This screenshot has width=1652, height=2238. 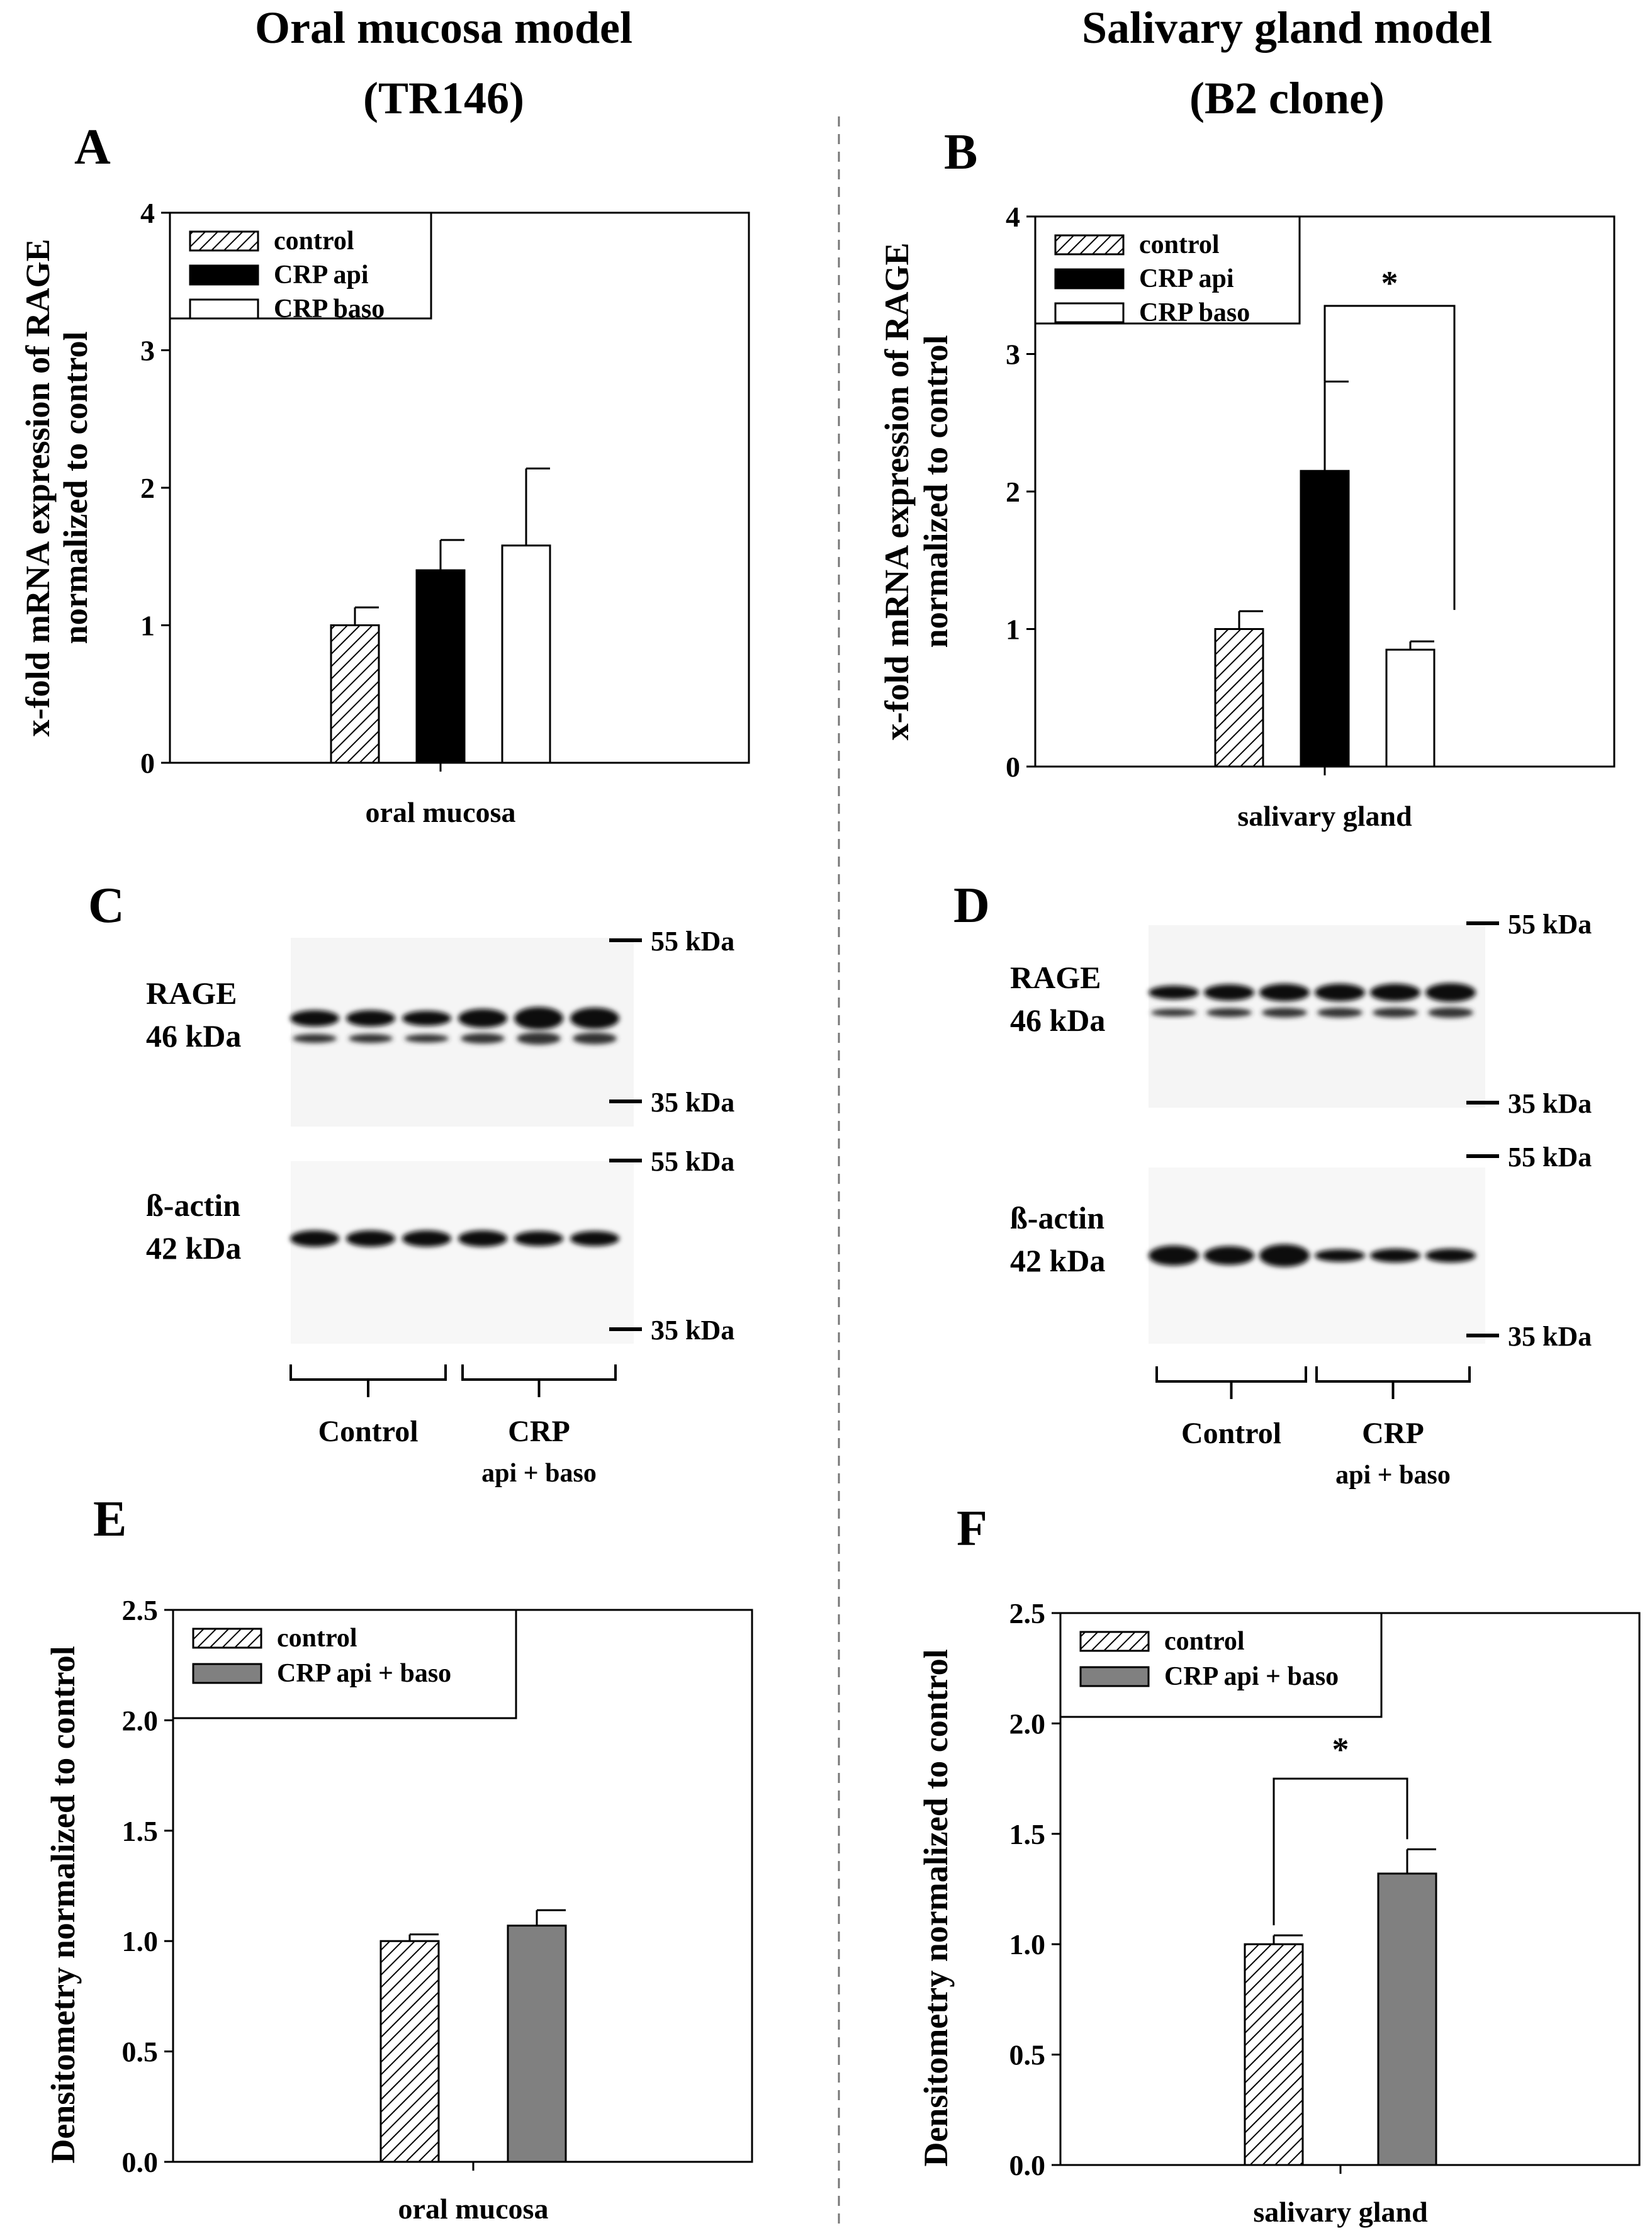 I want to click on y-tick-label: 1.0, so click(x=140, y=1941).